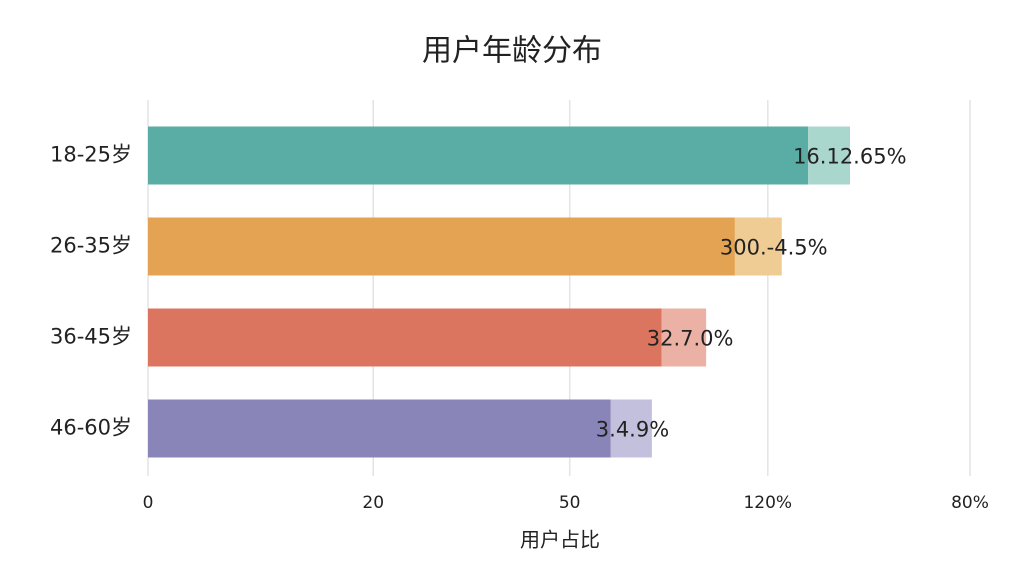 Image resolution: width=1024 pixels, height=576 pixels. What do you see at coordinates (560, 540) in the screenshot?
I see `x-axis-label: 用户占比` at bounding box center [560, 540].